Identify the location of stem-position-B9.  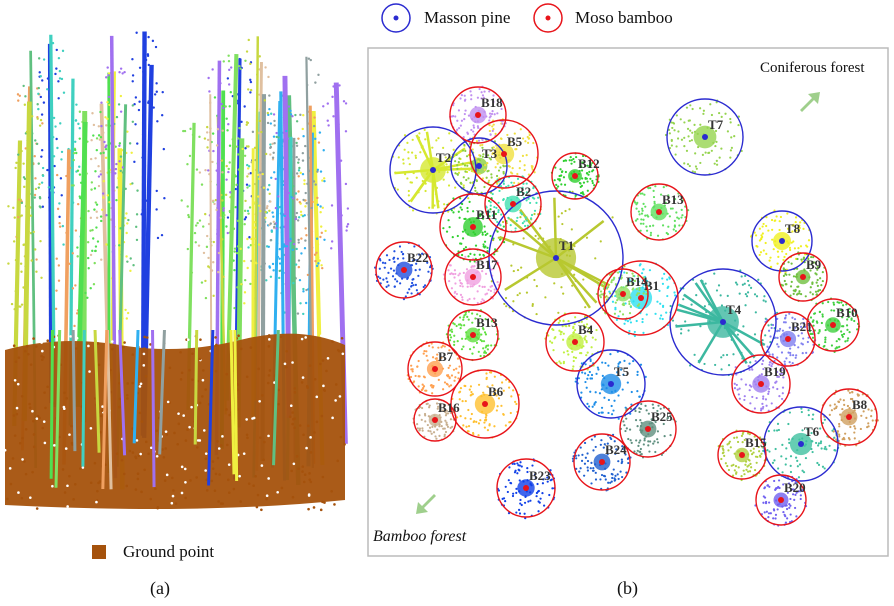
(803, 277).